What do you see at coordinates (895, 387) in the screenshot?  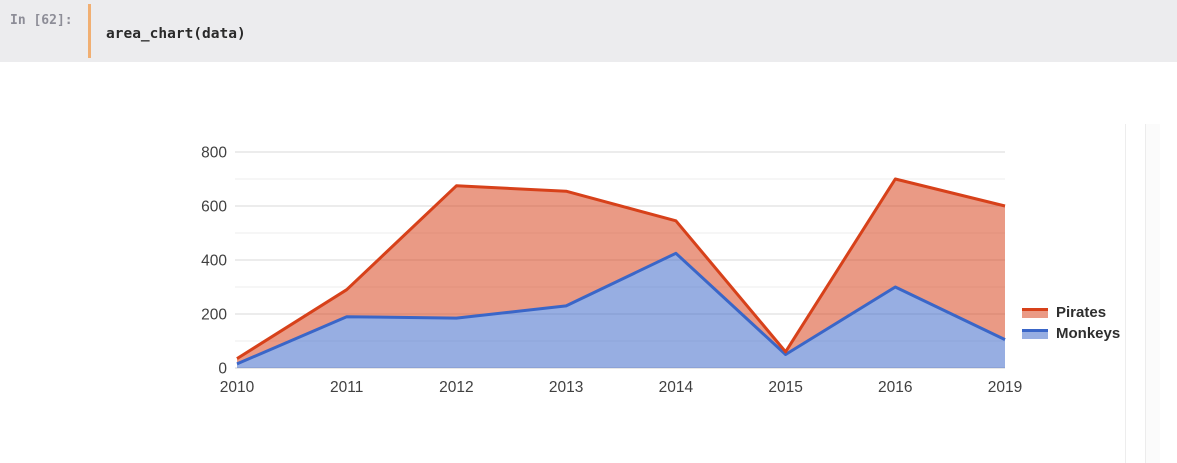 I see `x-axis-tick-label: 2016` at bounding box center [895, 387].